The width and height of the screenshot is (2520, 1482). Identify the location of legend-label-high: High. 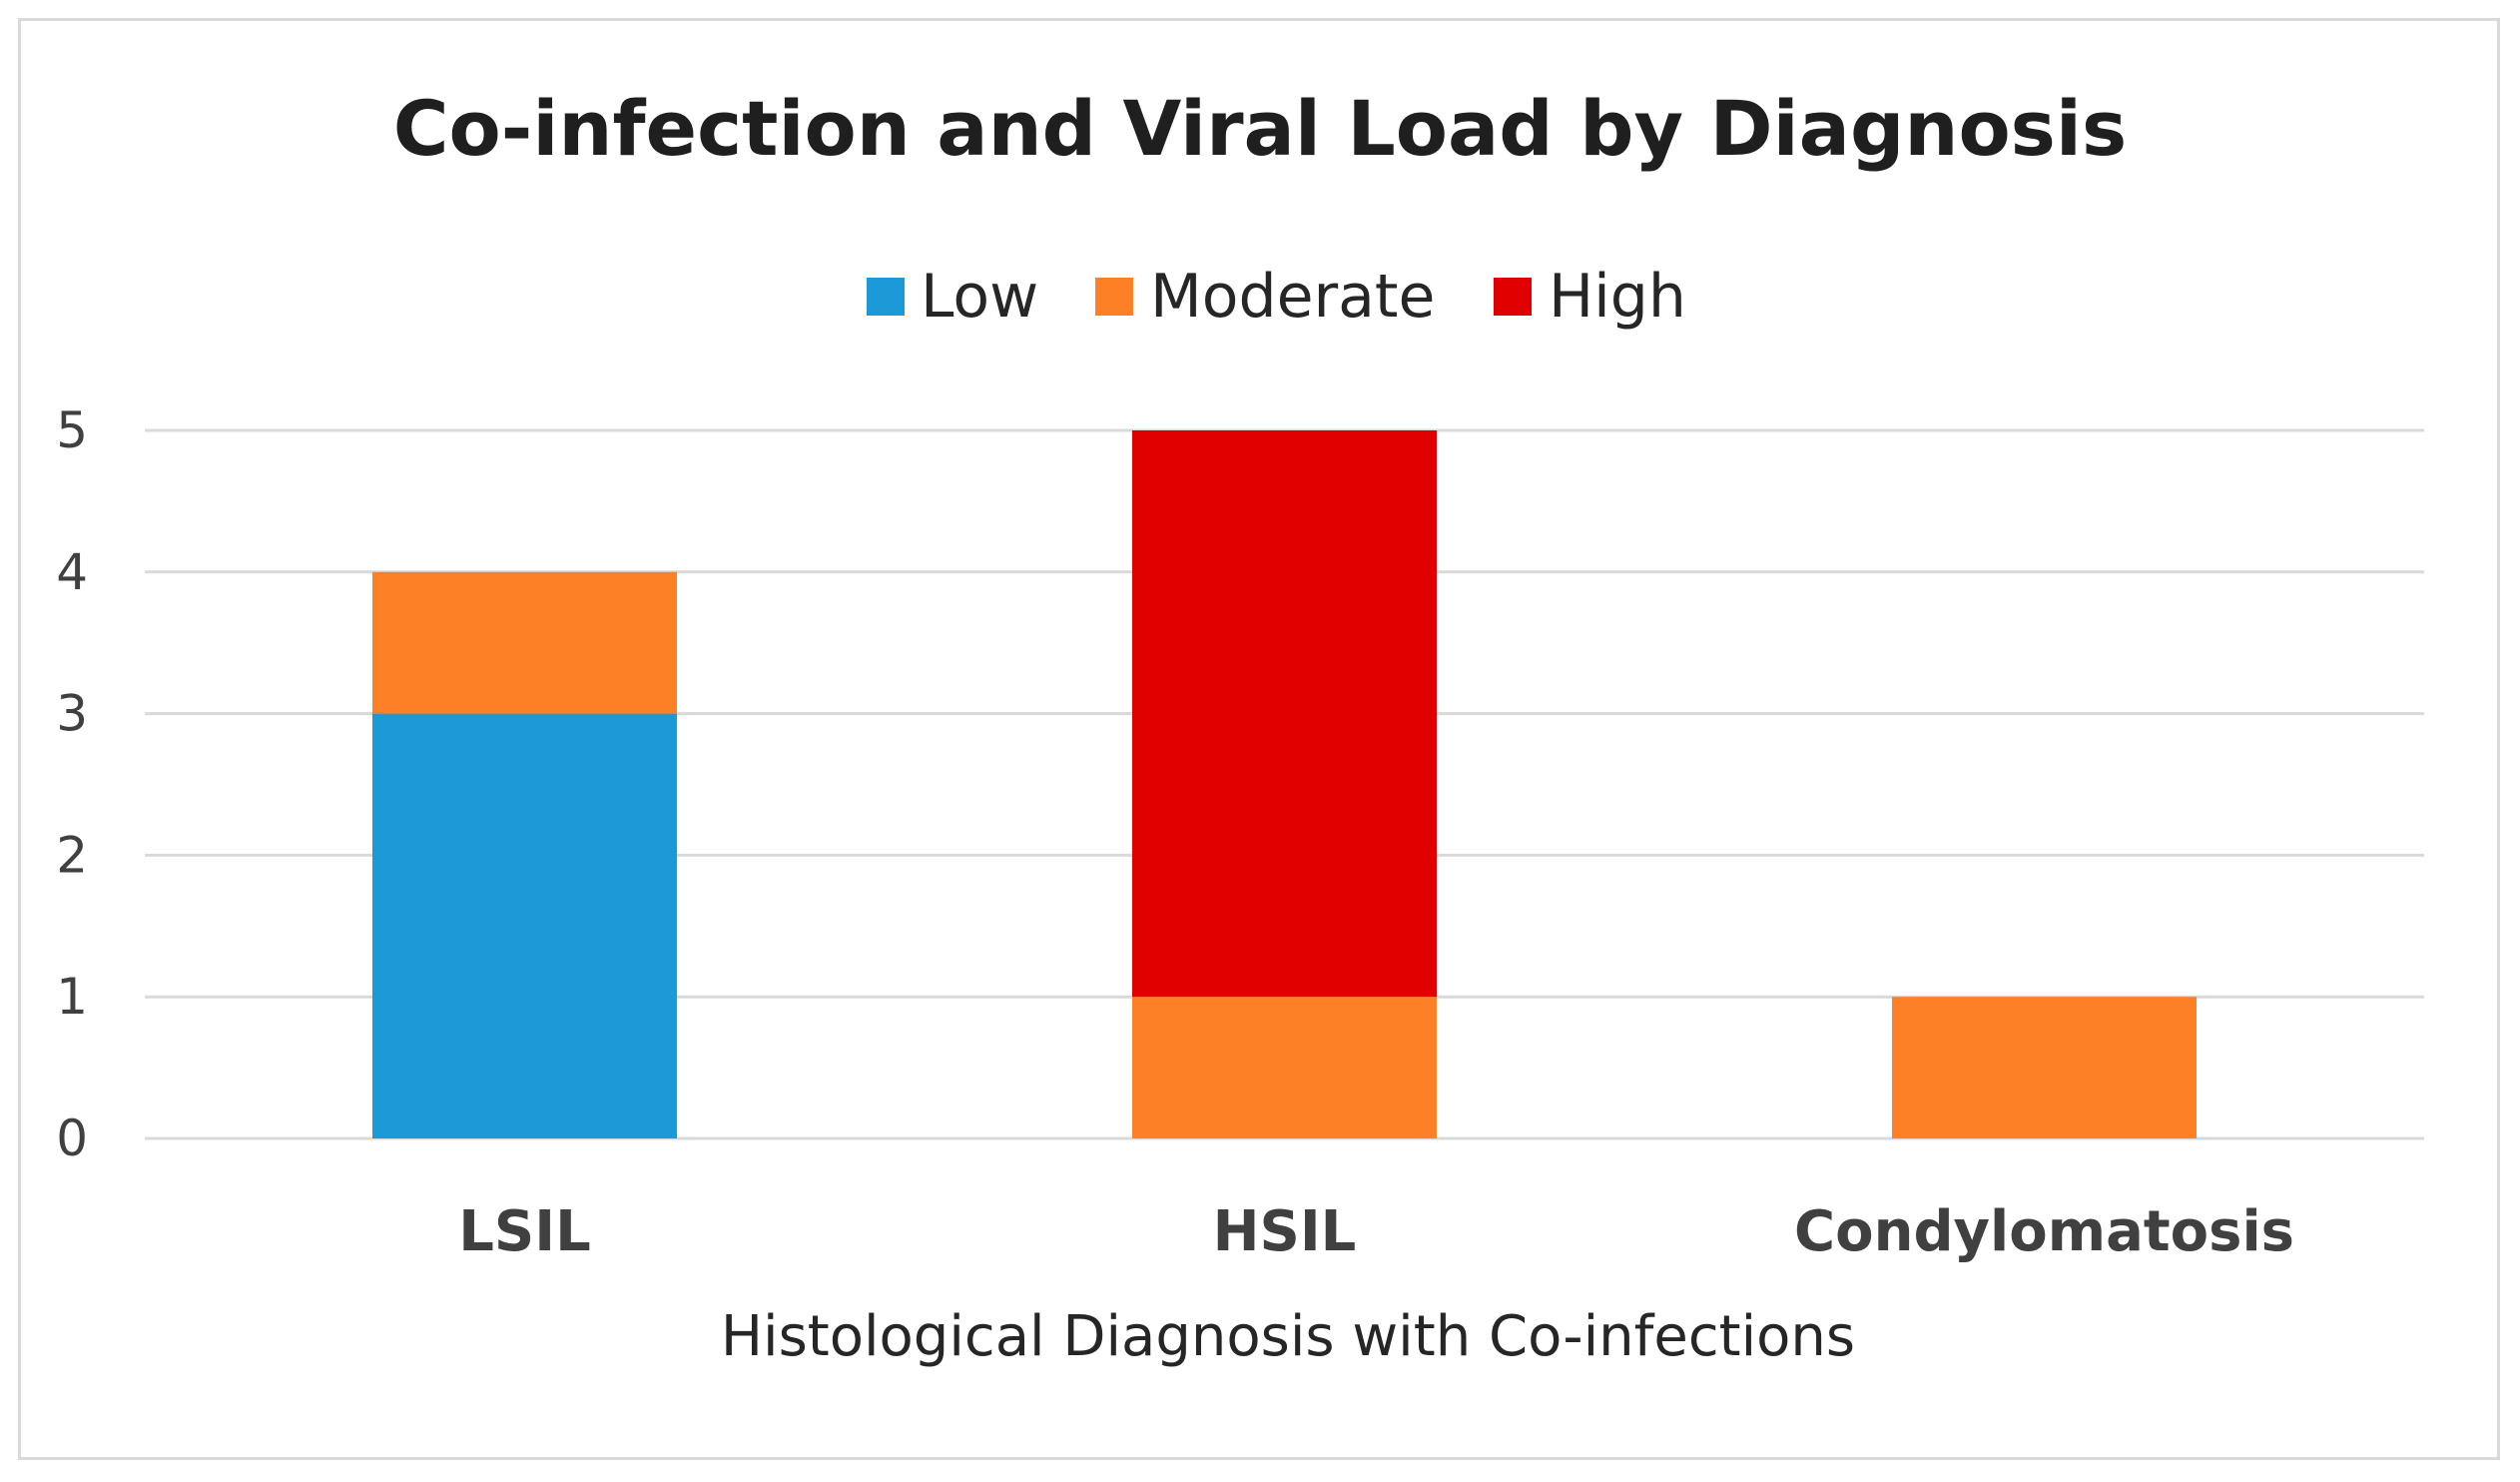
(1617, 297).